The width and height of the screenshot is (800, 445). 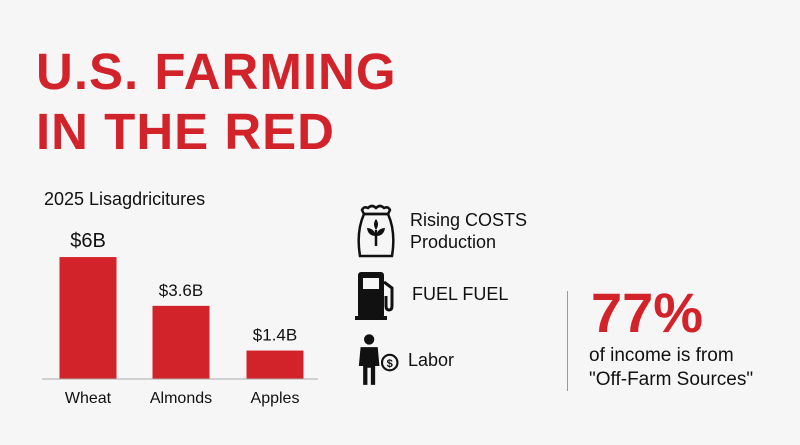 I want to click on bar-almonds, so click(x=181, y=342).